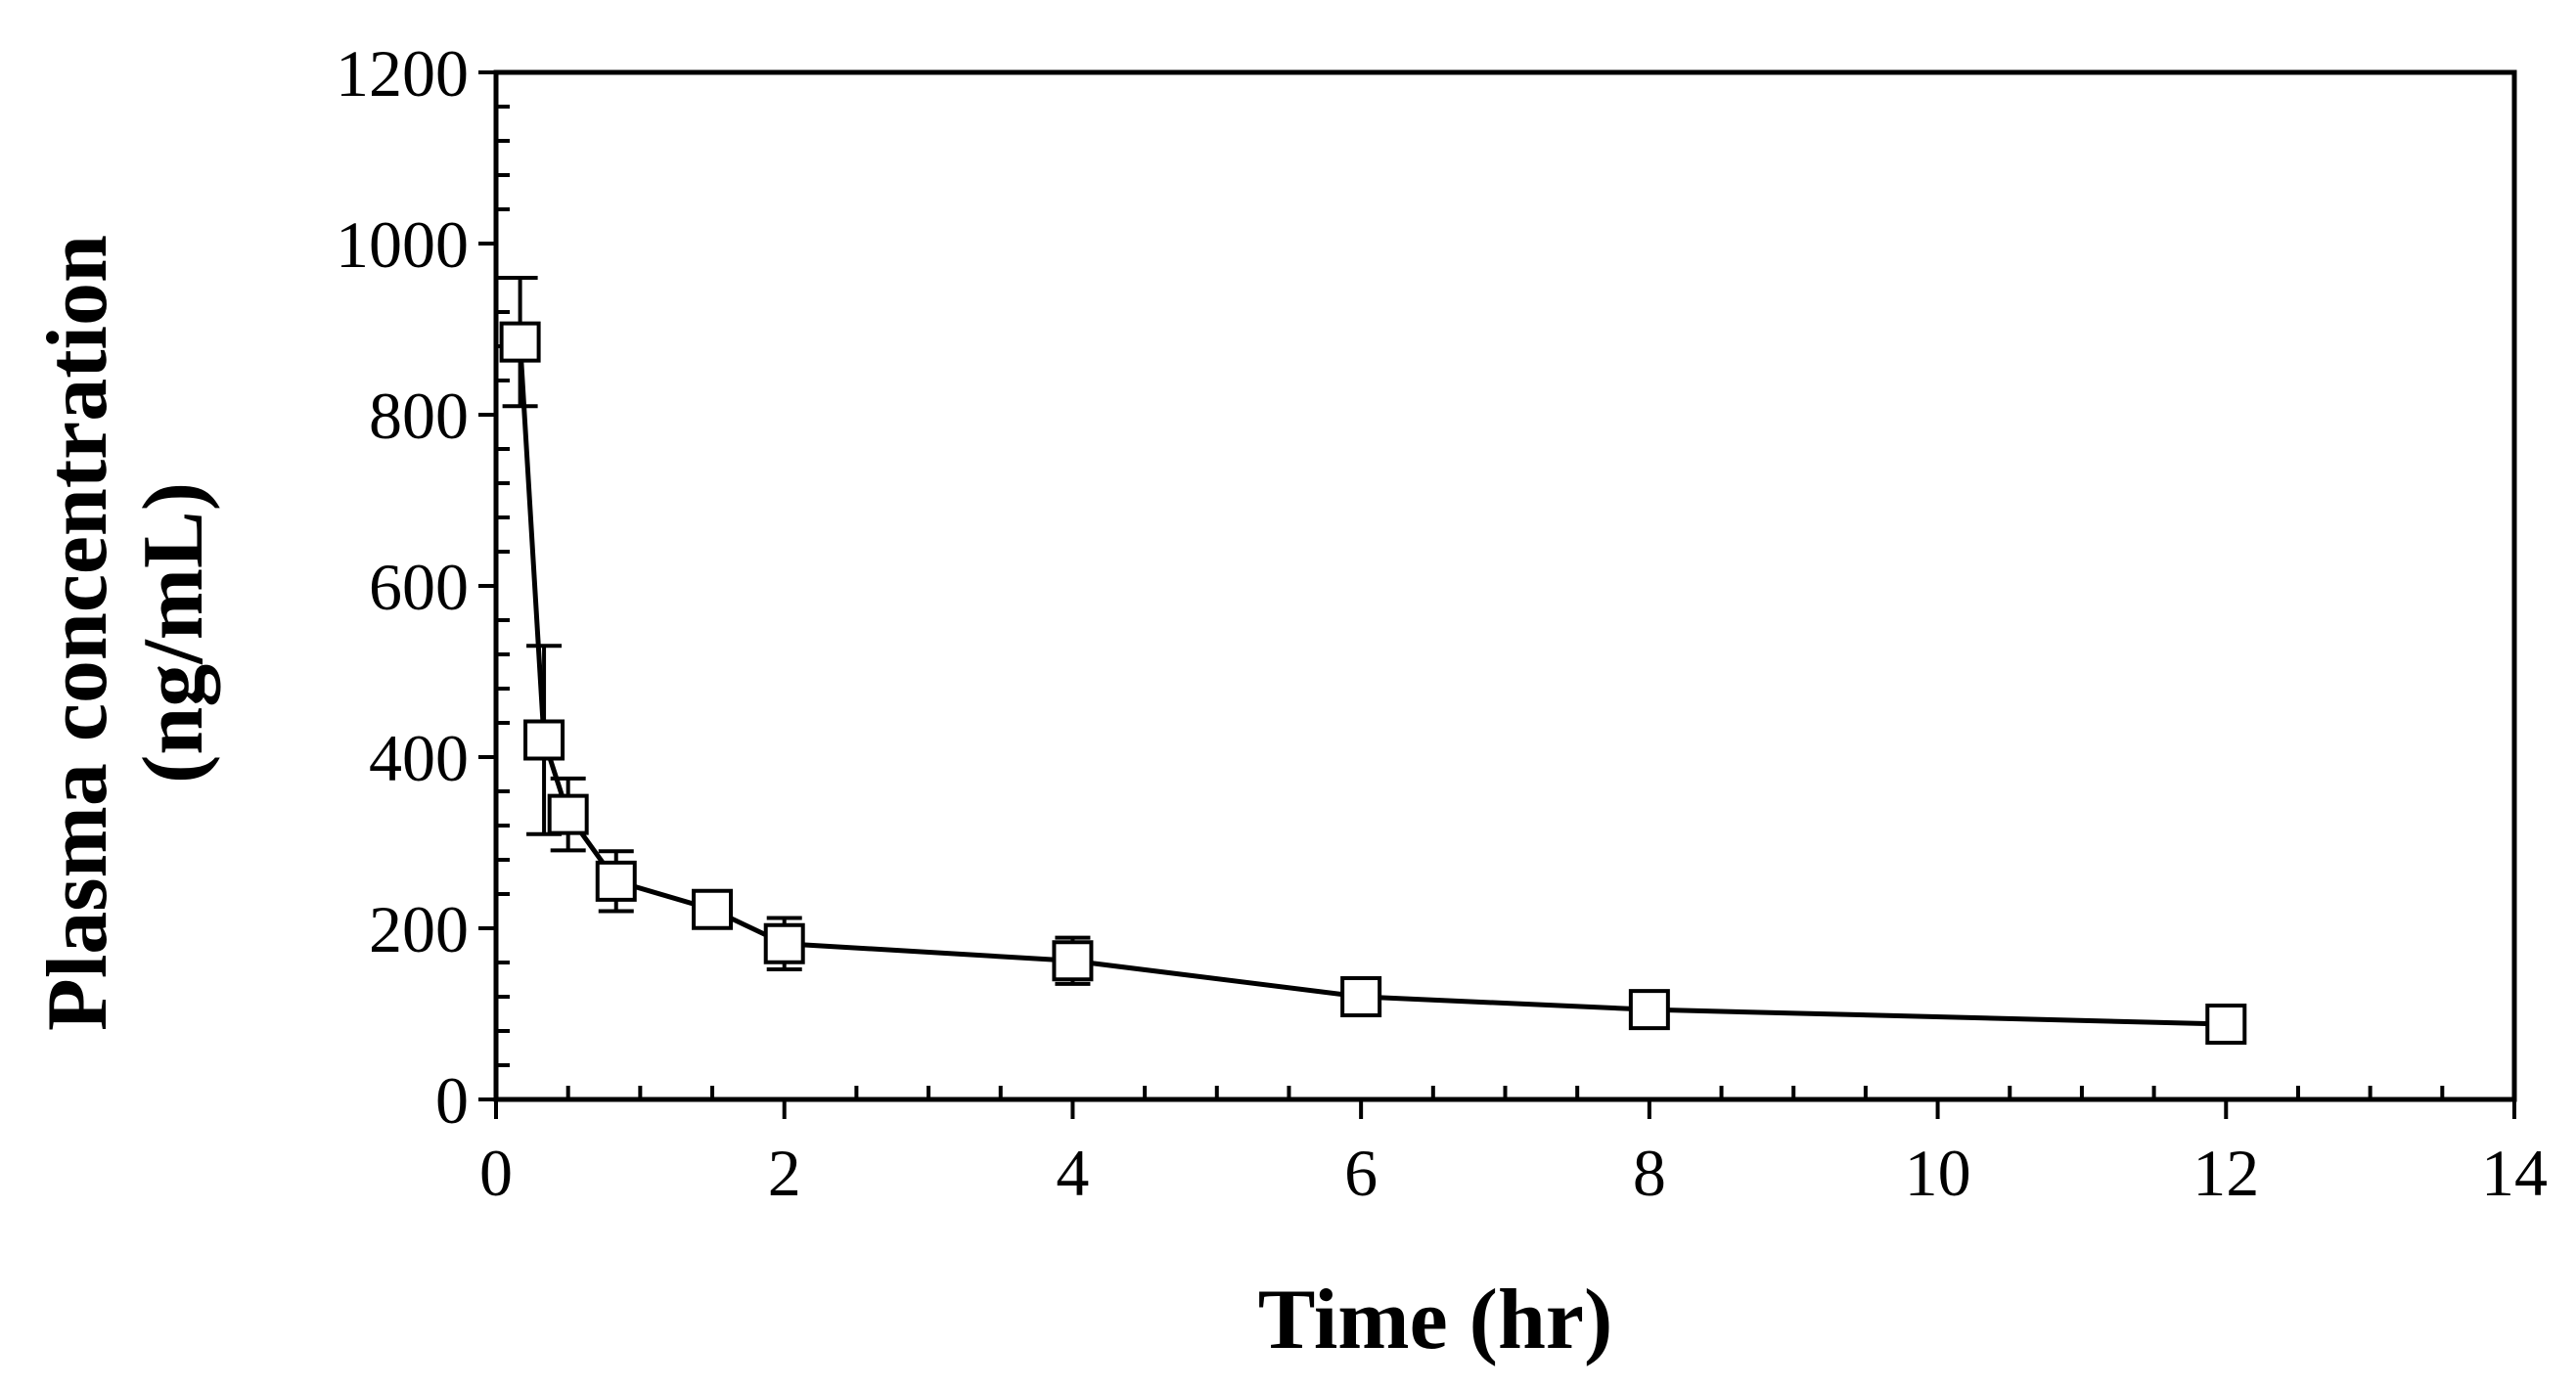 This screenshot has width=2576, height=1388. What do you see at coordinates (419, 416) in the screenshot?
I see `y-tick-label: 800` at bounding box center [419, 416].